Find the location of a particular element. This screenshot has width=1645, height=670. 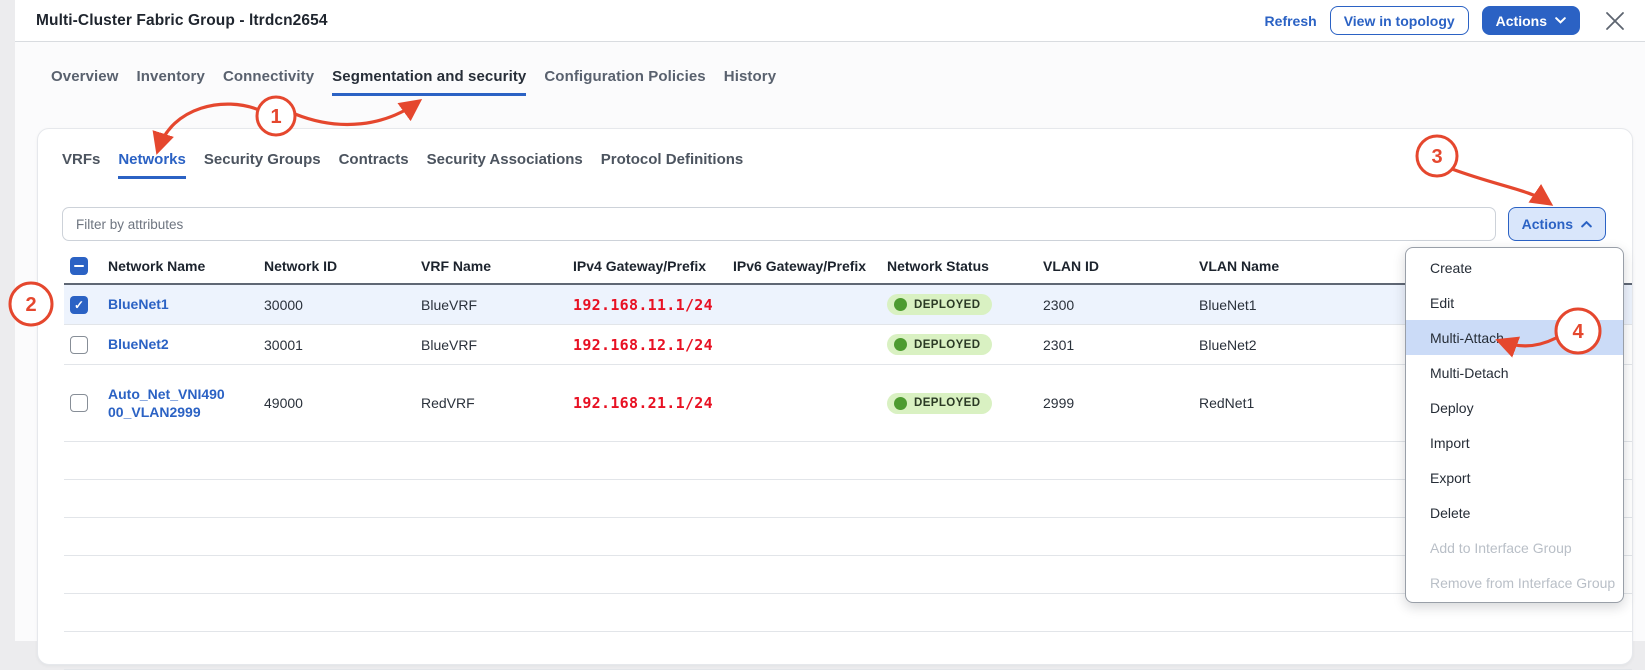

tab-inventory: Inventory is located at coordinates (171, 82).